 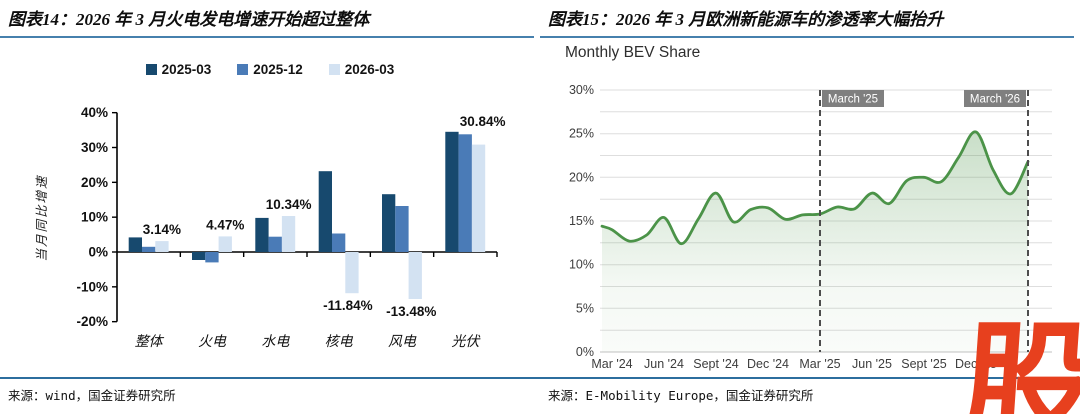 What do you see at coordinates (411, 311) in the screenshot?
I see `value-label: -13.48%` at bounding box center [411, 311].